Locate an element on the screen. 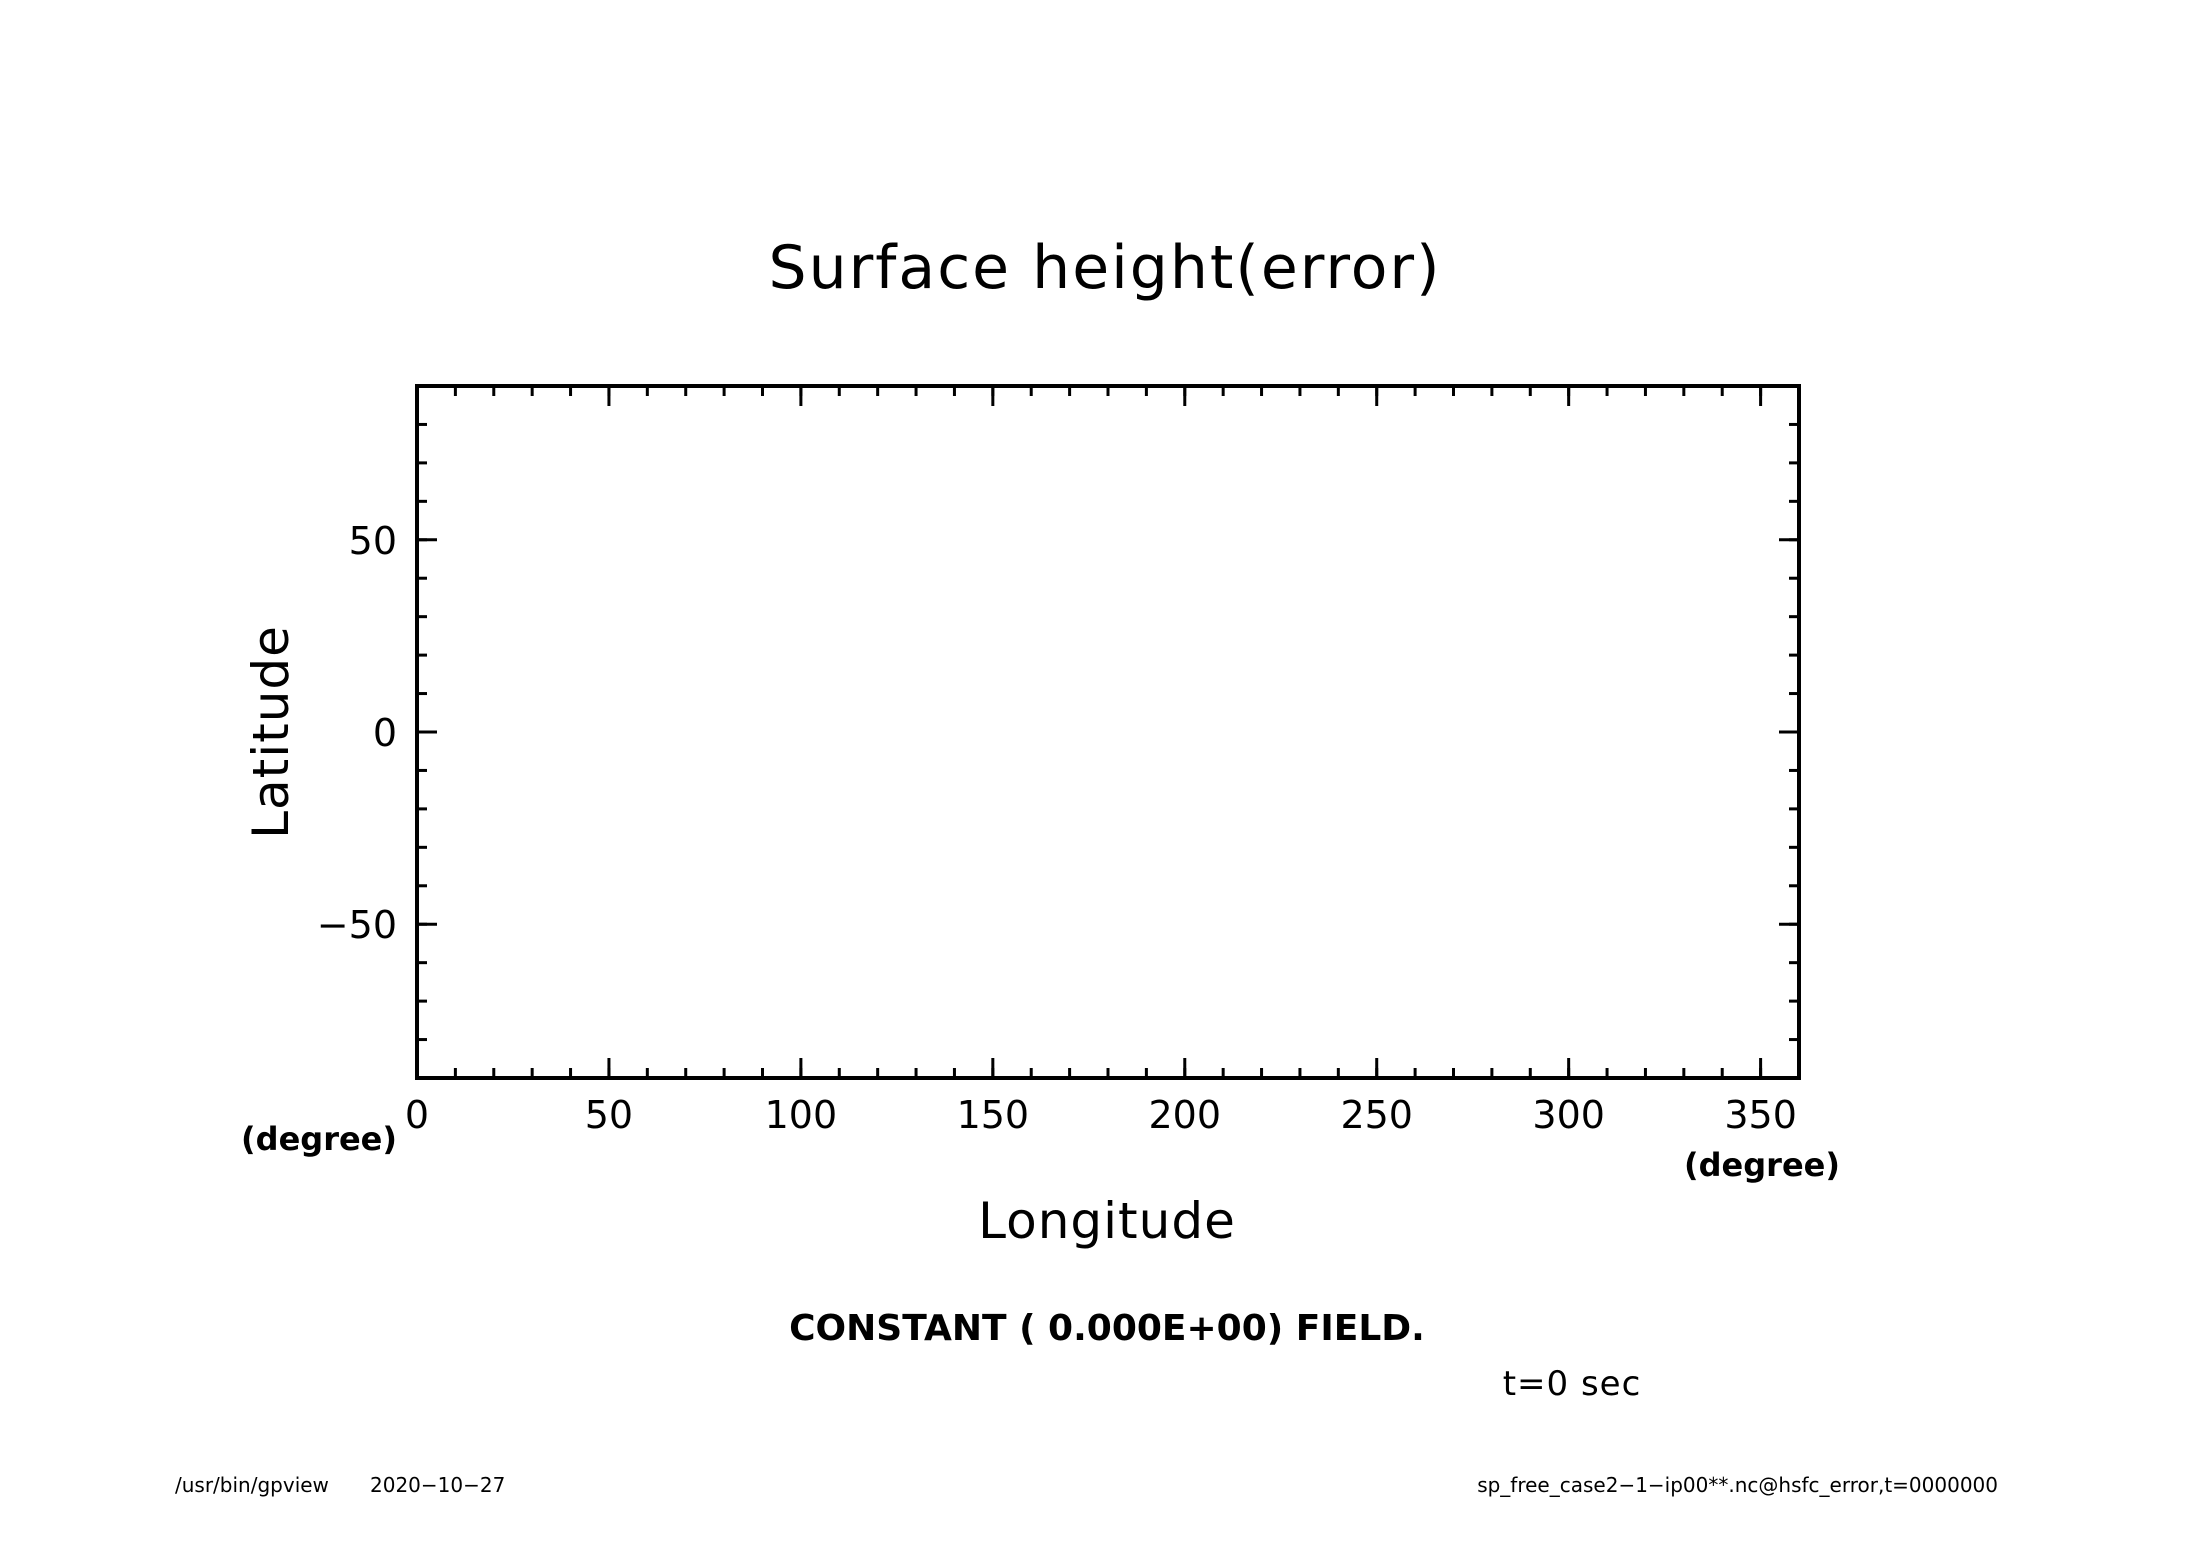 The height and width of the screenshot is (1546, 2188). x-tick-label: 250 is located at coordinates (1376, 1115).